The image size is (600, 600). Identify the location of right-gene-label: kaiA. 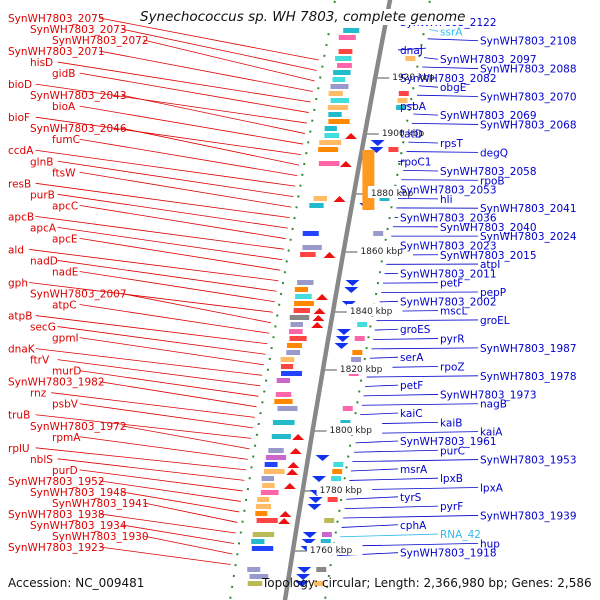
(491, 433).